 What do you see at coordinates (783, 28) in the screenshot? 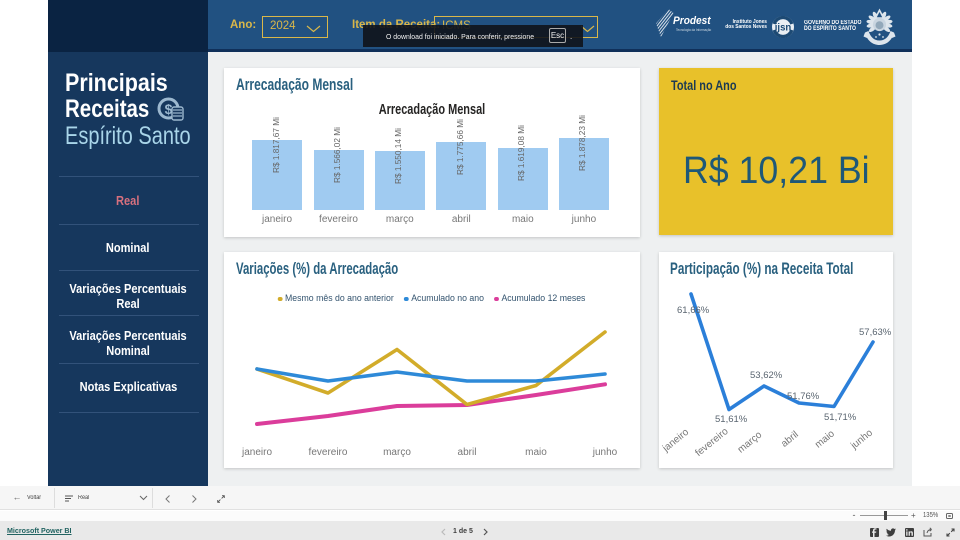
I see `svg-text: ijsn` at bounding box center [783, 28].